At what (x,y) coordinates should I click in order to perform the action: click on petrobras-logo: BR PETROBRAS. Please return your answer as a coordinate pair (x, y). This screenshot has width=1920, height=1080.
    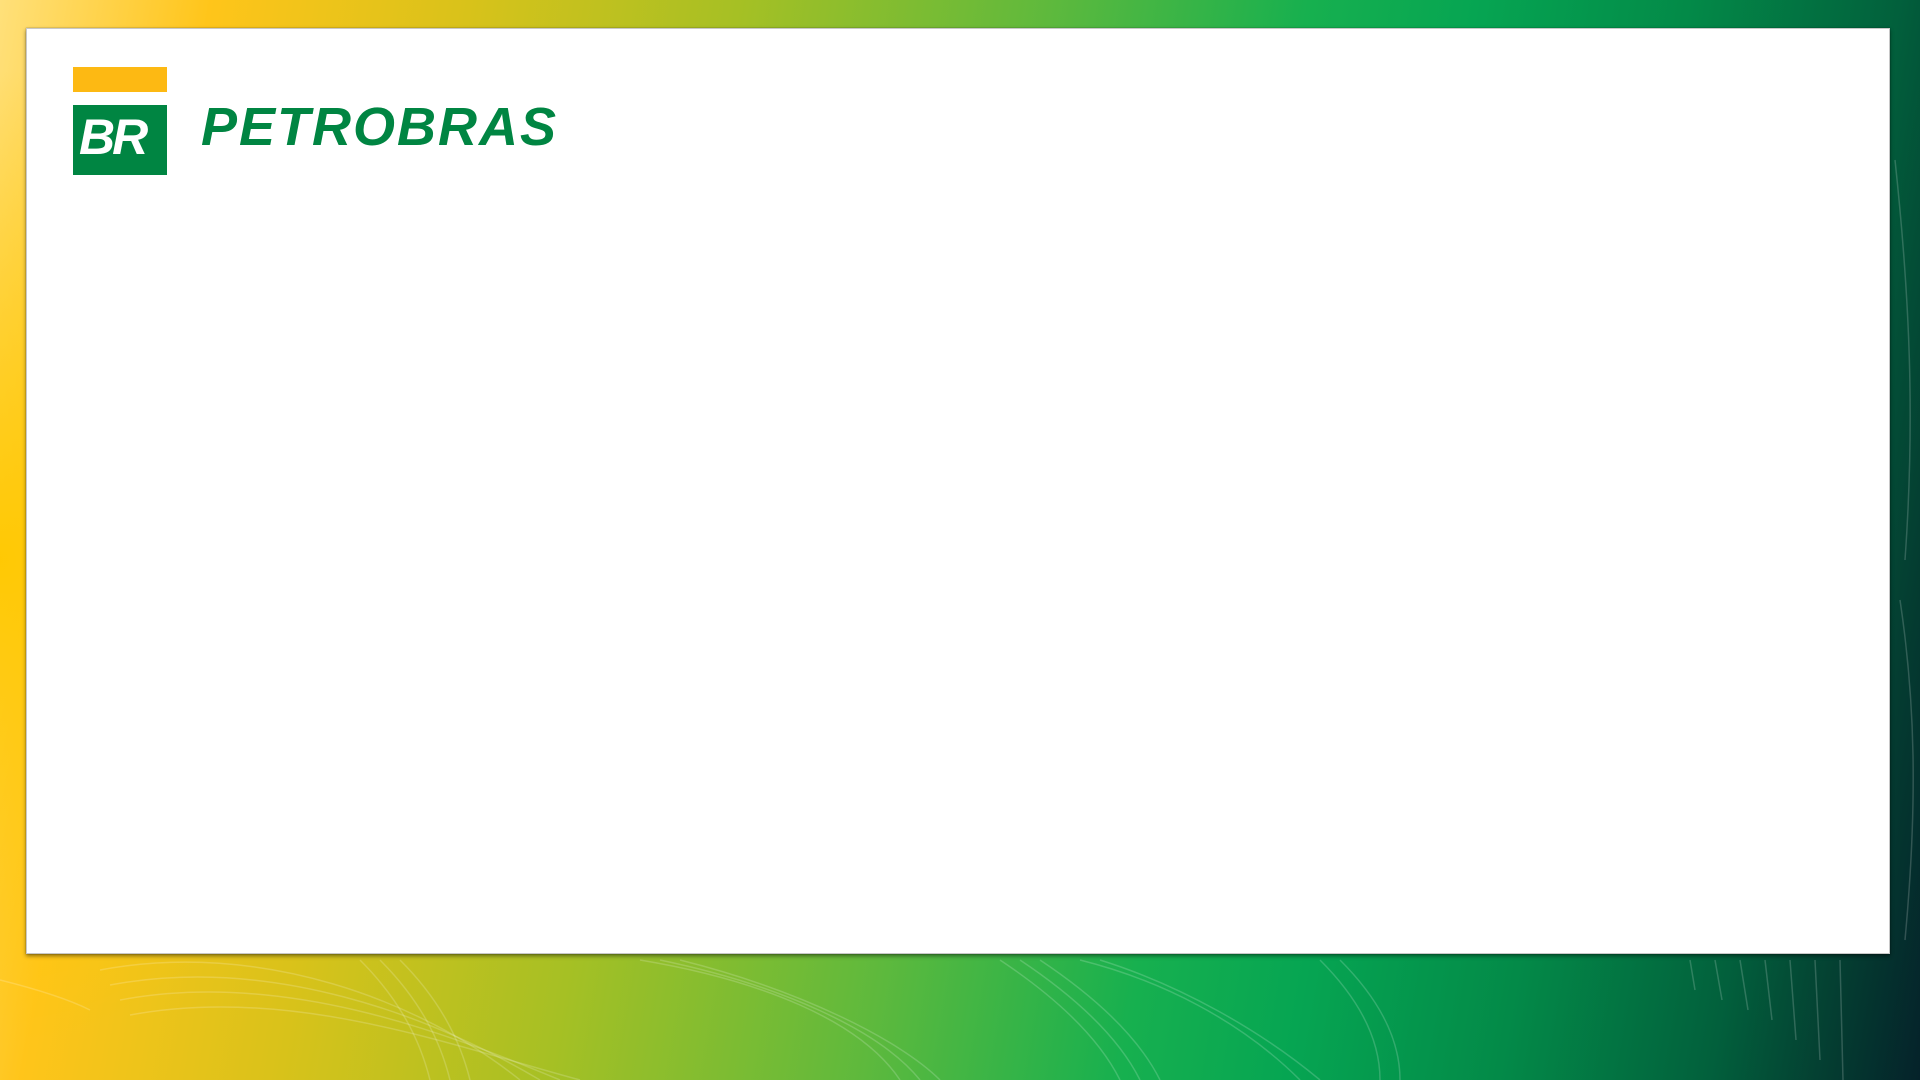
    Looking at the image, I should click on (323, 121).